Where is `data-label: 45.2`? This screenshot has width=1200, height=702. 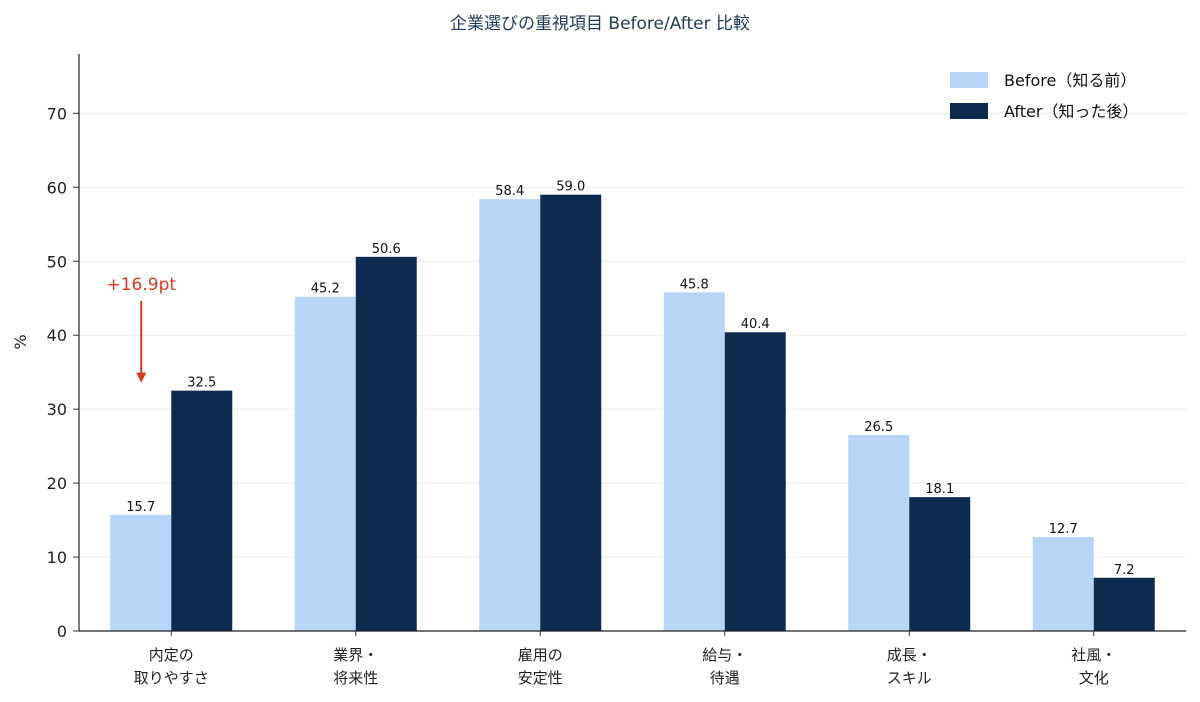
data-label: 45.2 is located at coordinates (325, 289).